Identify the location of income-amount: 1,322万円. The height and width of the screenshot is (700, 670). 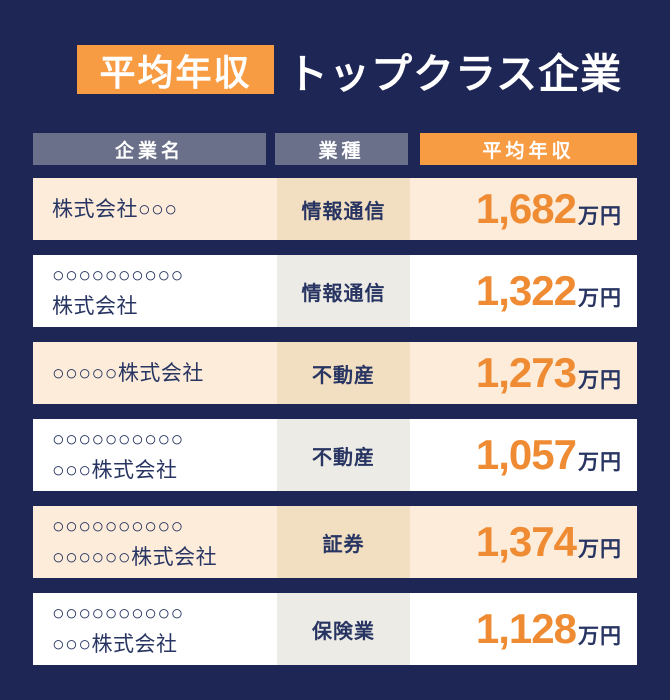
(549, 291).